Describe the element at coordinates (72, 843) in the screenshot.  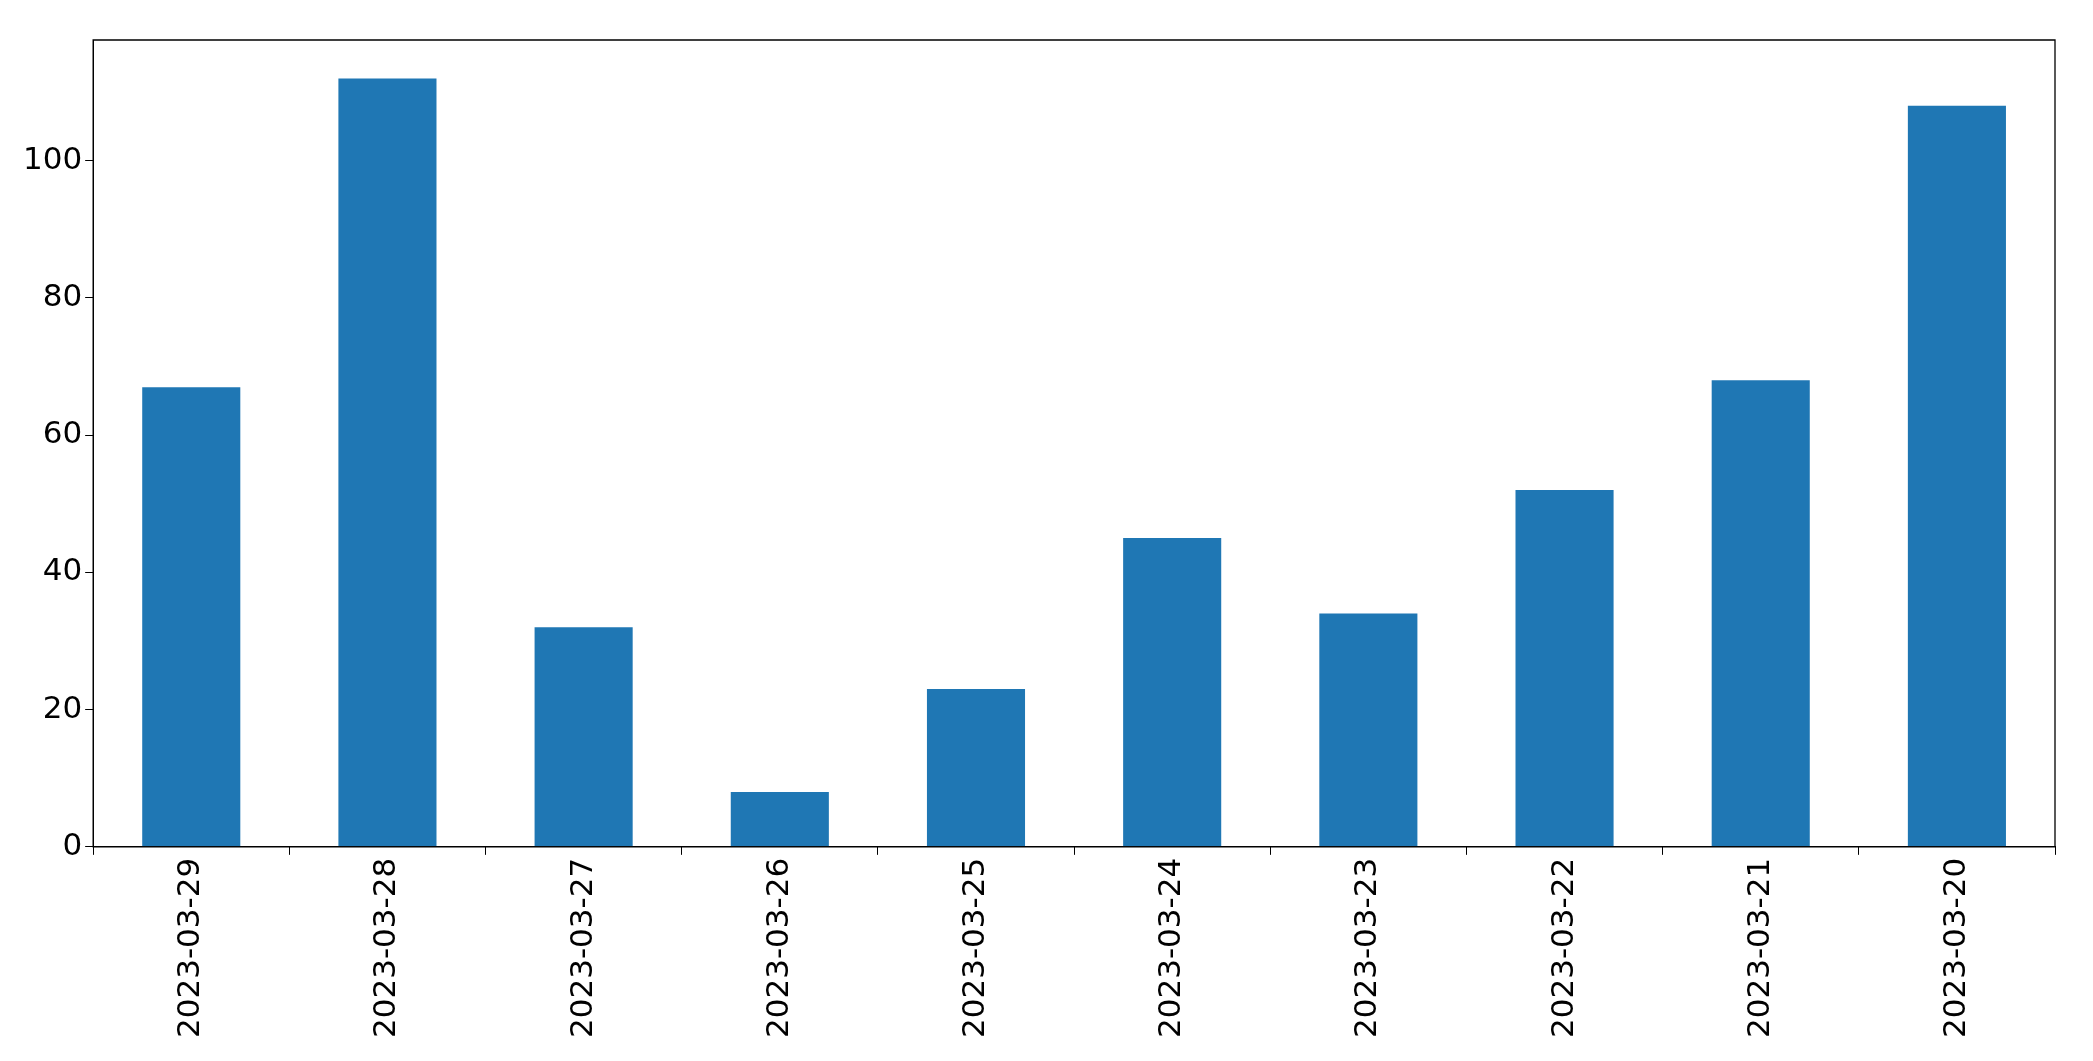
I see `y-tick-label: 0` at that location.